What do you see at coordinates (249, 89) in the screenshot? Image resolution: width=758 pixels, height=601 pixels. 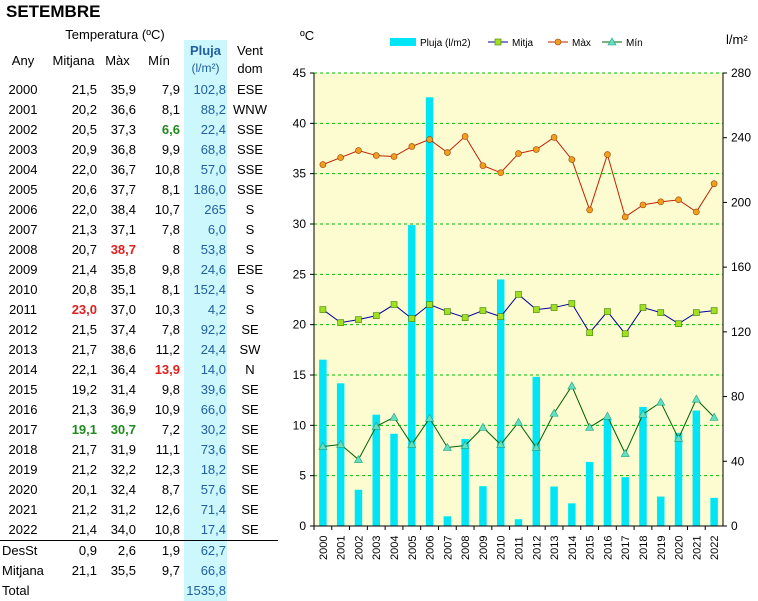 I see `table-cell-wind: ESE` at bounding box center [249, 89].